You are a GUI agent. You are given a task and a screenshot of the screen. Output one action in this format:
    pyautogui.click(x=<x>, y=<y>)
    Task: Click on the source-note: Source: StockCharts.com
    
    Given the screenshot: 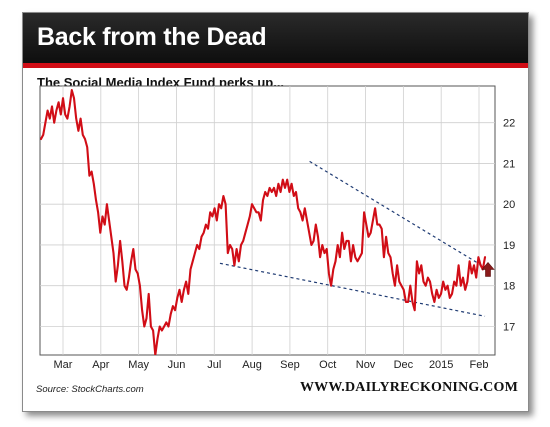 What is the action you would take?
    pyautogui.click(x=90, y=389)
    